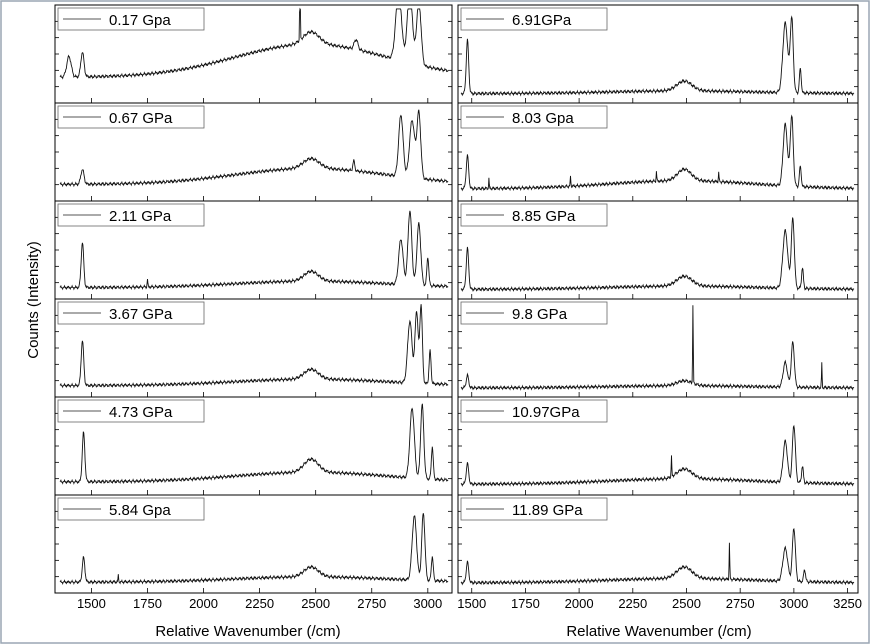  I want to click on legend-label: 0.67 GPa, so click(141, 118).